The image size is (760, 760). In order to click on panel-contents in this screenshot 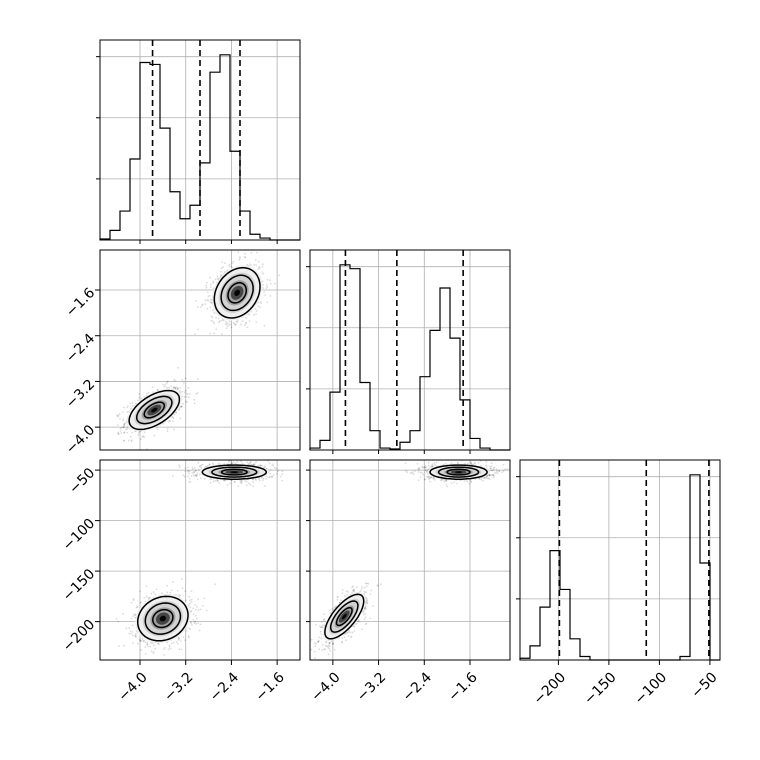, I will do `click(199, 558)`.